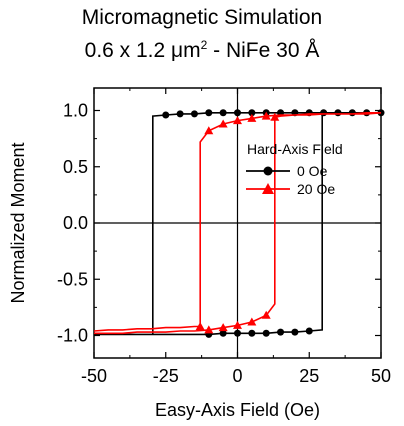  Describe the element at coordinates (202, 17) in the screenshot. I see `chart-title: Micromagnetic Simulation` at that location.